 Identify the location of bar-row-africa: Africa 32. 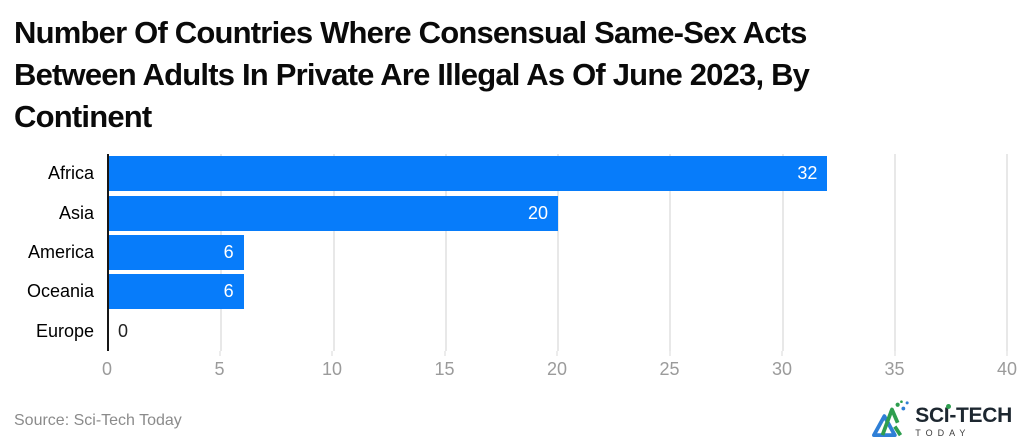
(527, 173).